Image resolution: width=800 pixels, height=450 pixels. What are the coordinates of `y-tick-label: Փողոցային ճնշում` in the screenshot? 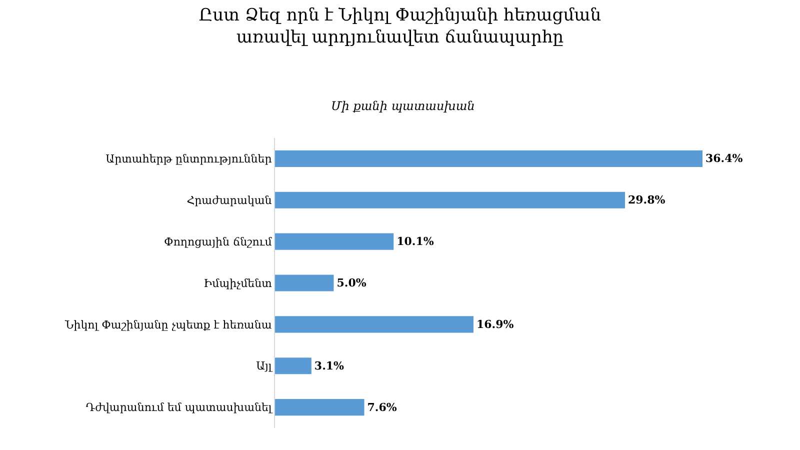 It's located at (218, 241).